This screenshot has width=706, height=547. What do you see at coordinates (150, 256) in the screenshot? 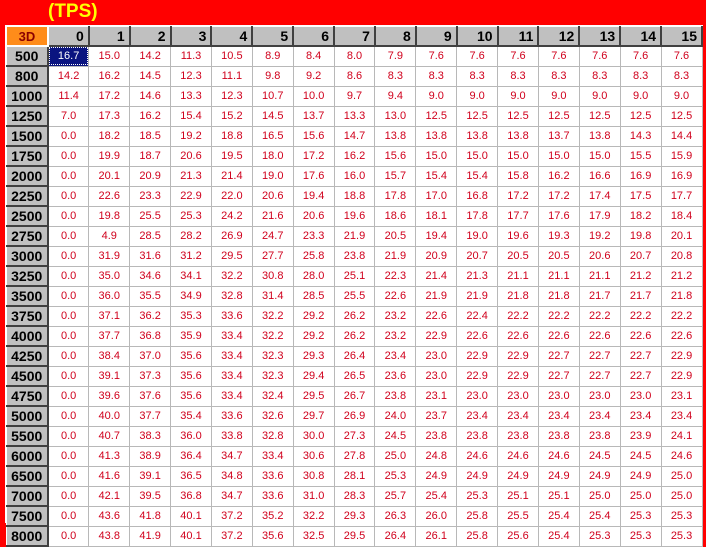
I see `map-cell: 31.6` at bounding box center [150, 256].